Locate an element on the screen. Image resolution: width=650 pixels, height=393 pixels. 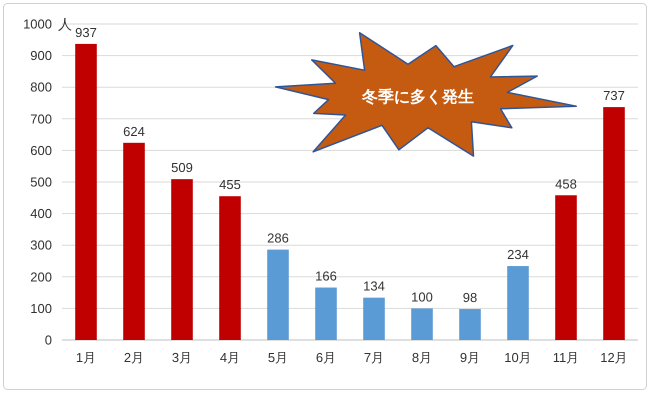
data-label: 458 is located at coordinates (566, 184).